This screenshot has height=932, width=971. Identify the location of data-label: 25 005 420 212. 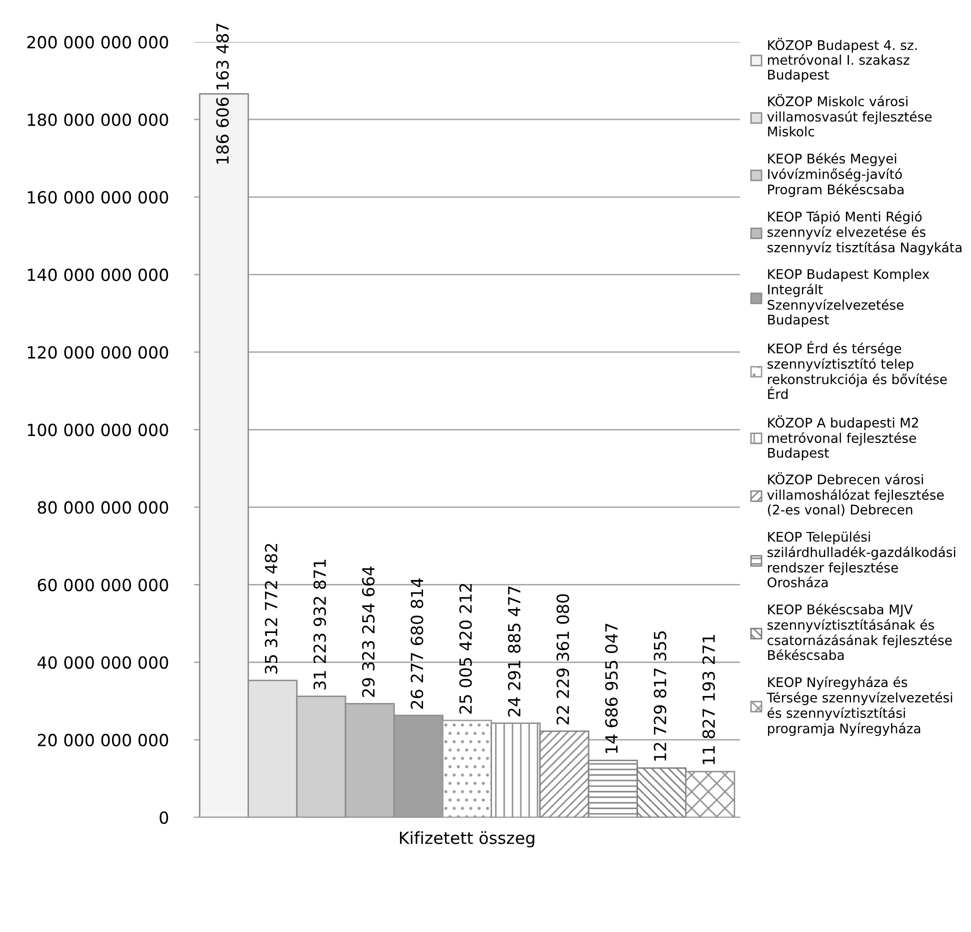
(465, 649).